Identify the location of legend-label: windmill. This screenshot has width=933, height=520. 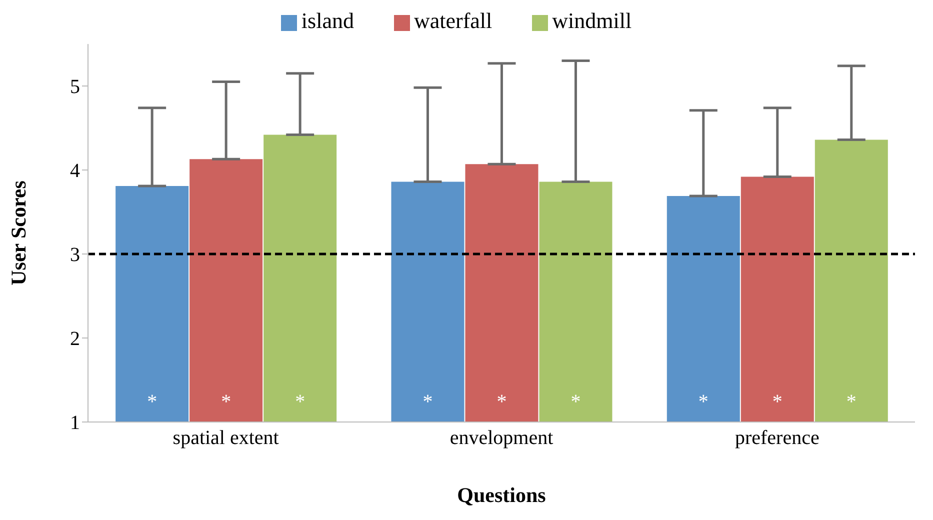
(592, 20).